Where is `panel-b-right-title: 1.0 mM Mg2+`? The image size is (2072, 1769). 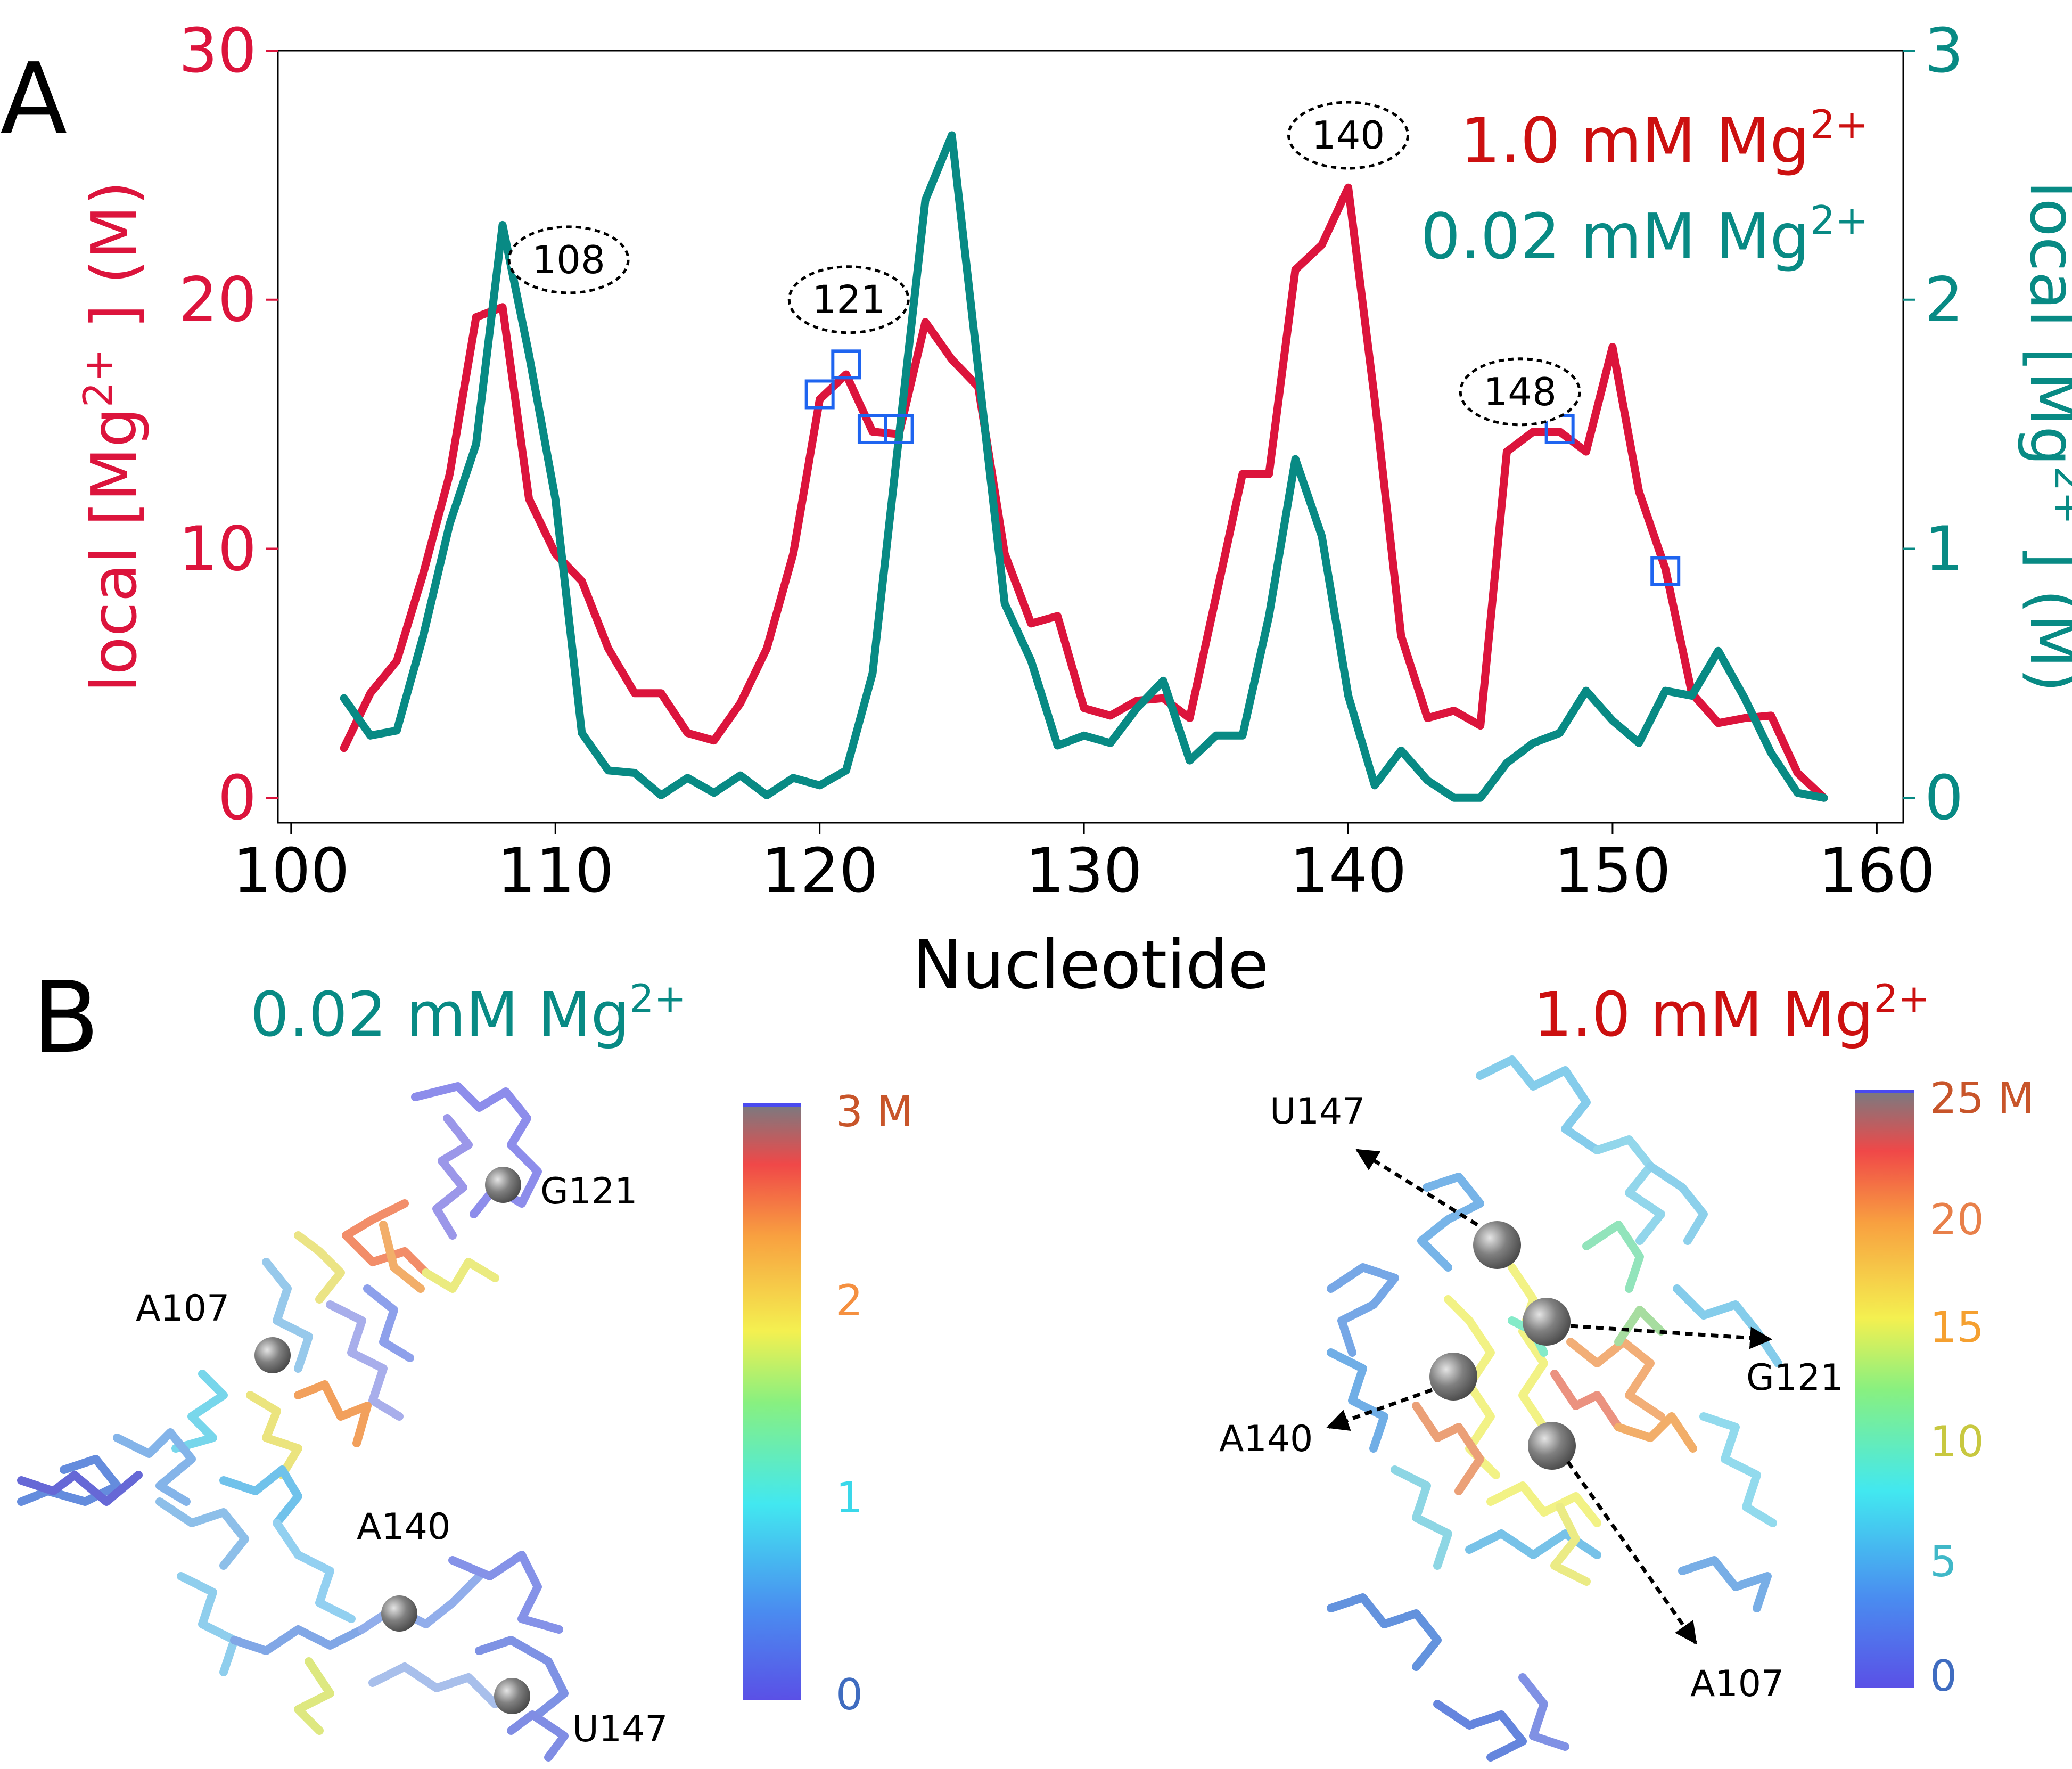
panel-b-right-title: 1.0 mM Mg2+ is located at coordinates (1731, 1013).